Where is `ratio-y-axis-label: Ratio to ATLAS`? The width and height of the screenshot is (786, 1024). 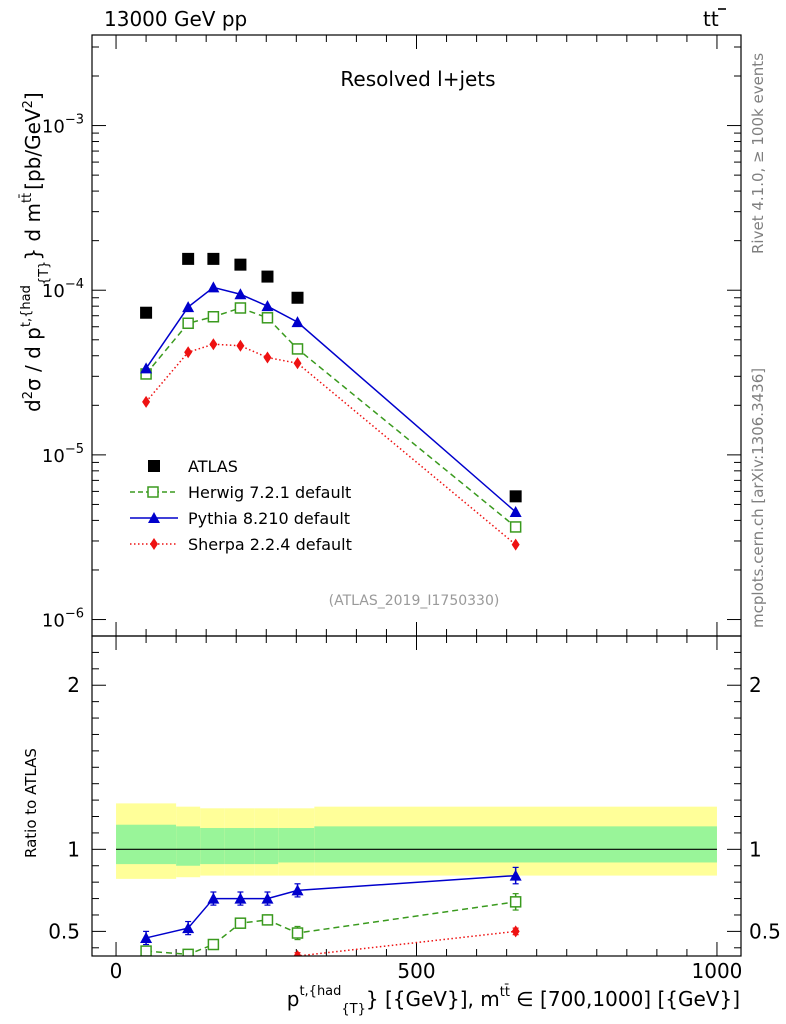
ratio-y-axis-label: Ratio to ATLAS is located at coordinates (31, 803).